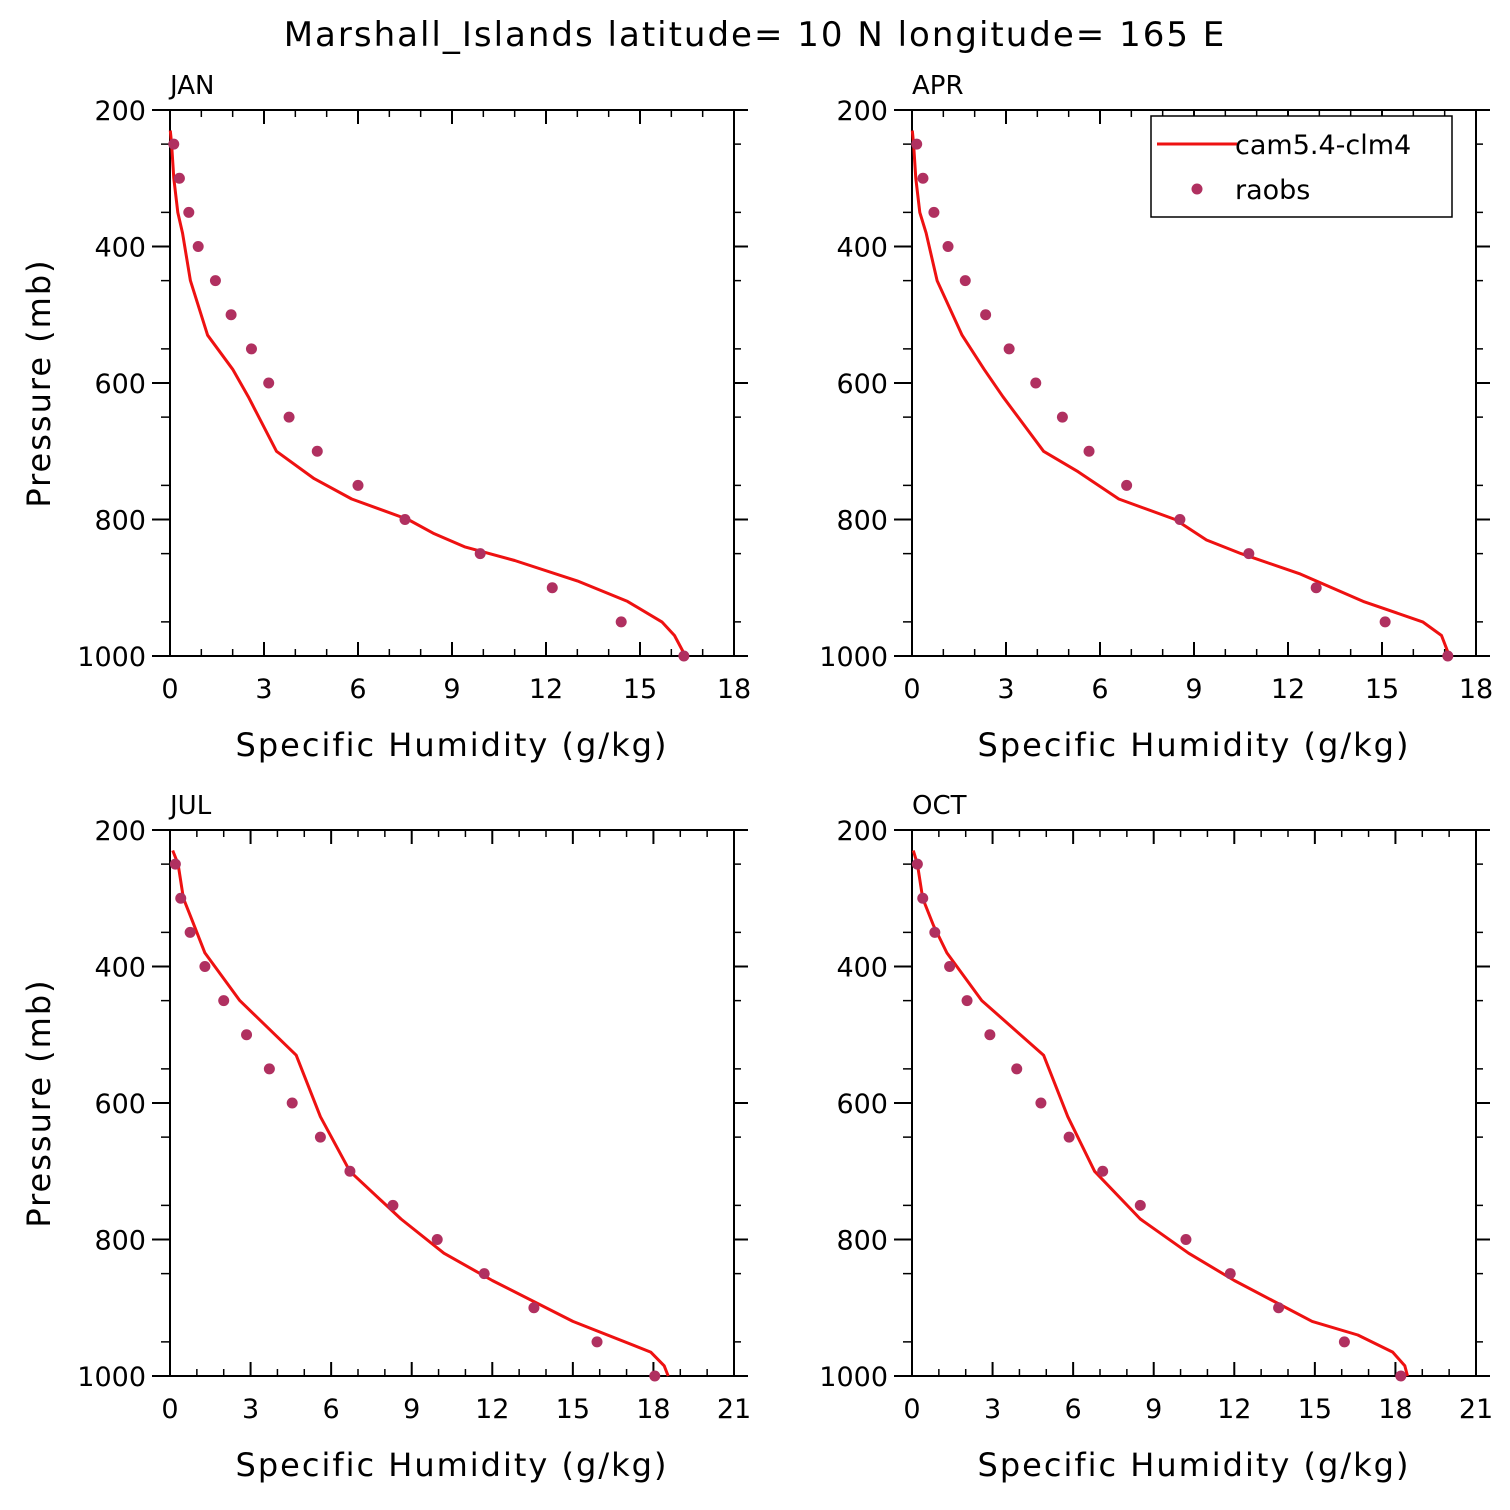 Image resolution: width=1510 pixels, height=1510 pixels. Describe the element at coordinates (938, 86) in the screenshot. I see `panel-title: APR` at that location.